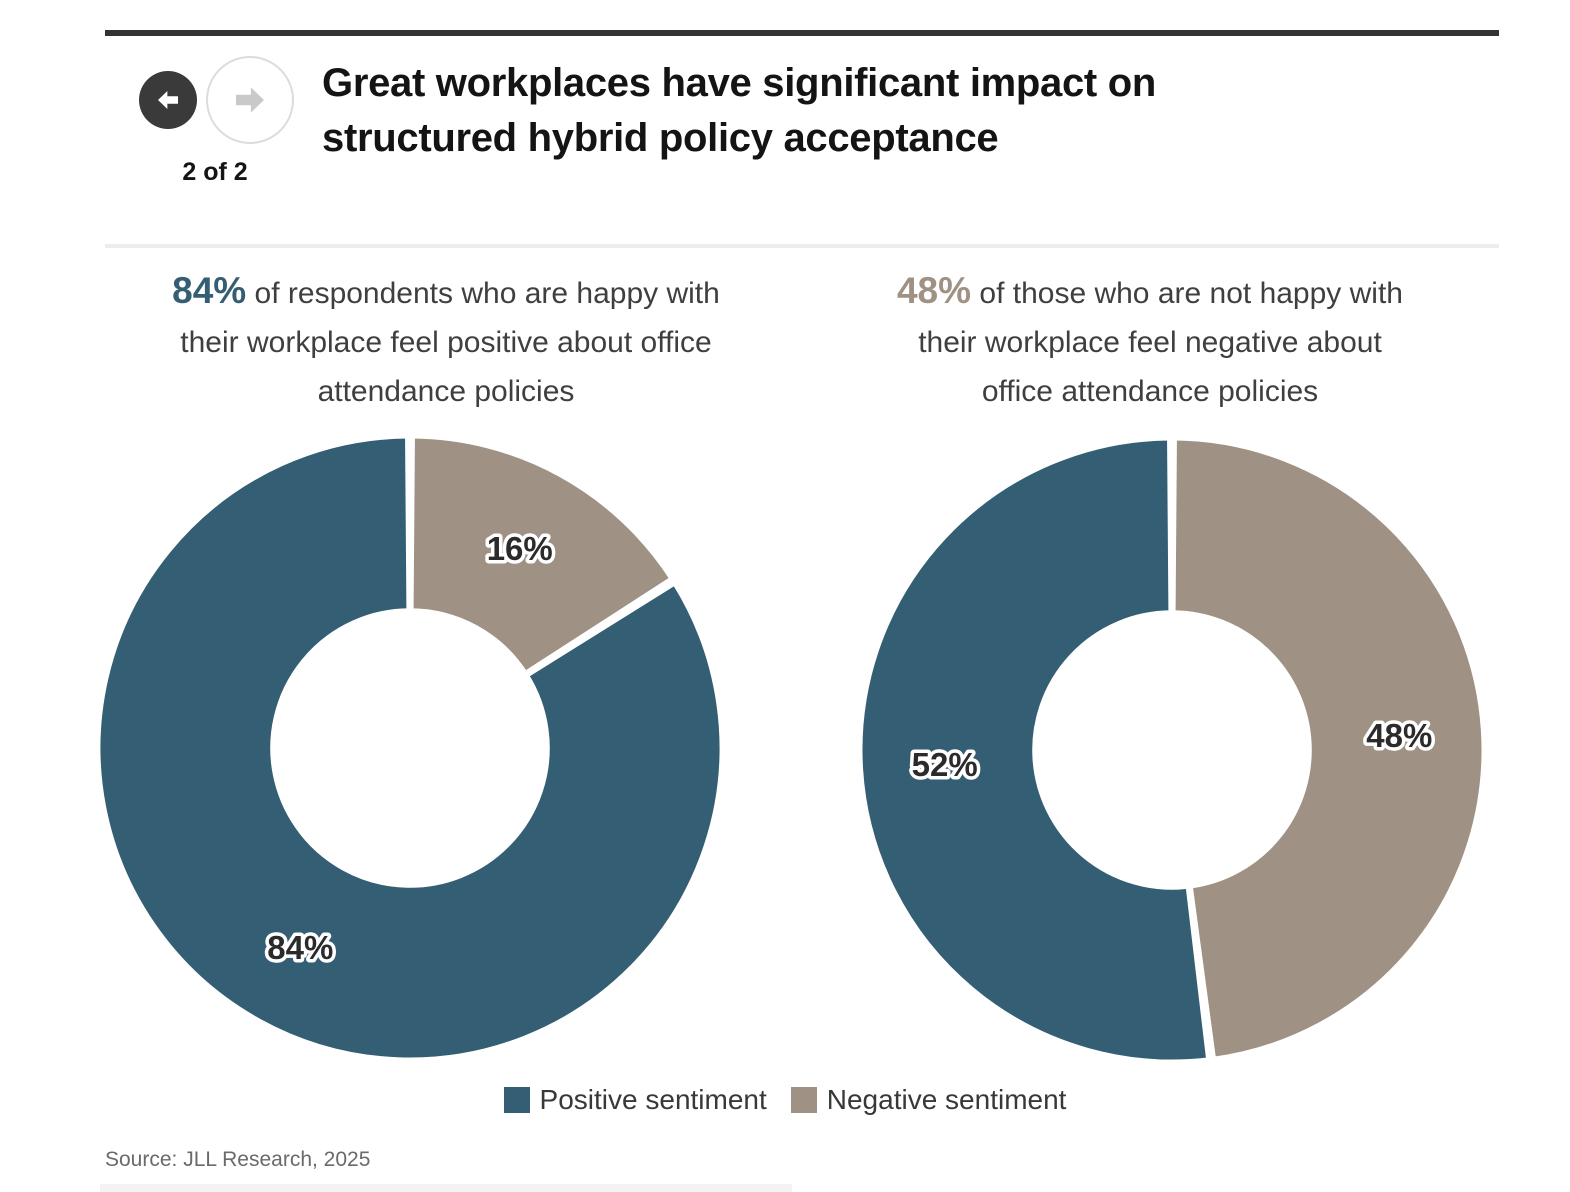 Image resolution: width=1570 pixels, height=1192 pixels. I want to click on donut-slice-16%, so click(541, 555).